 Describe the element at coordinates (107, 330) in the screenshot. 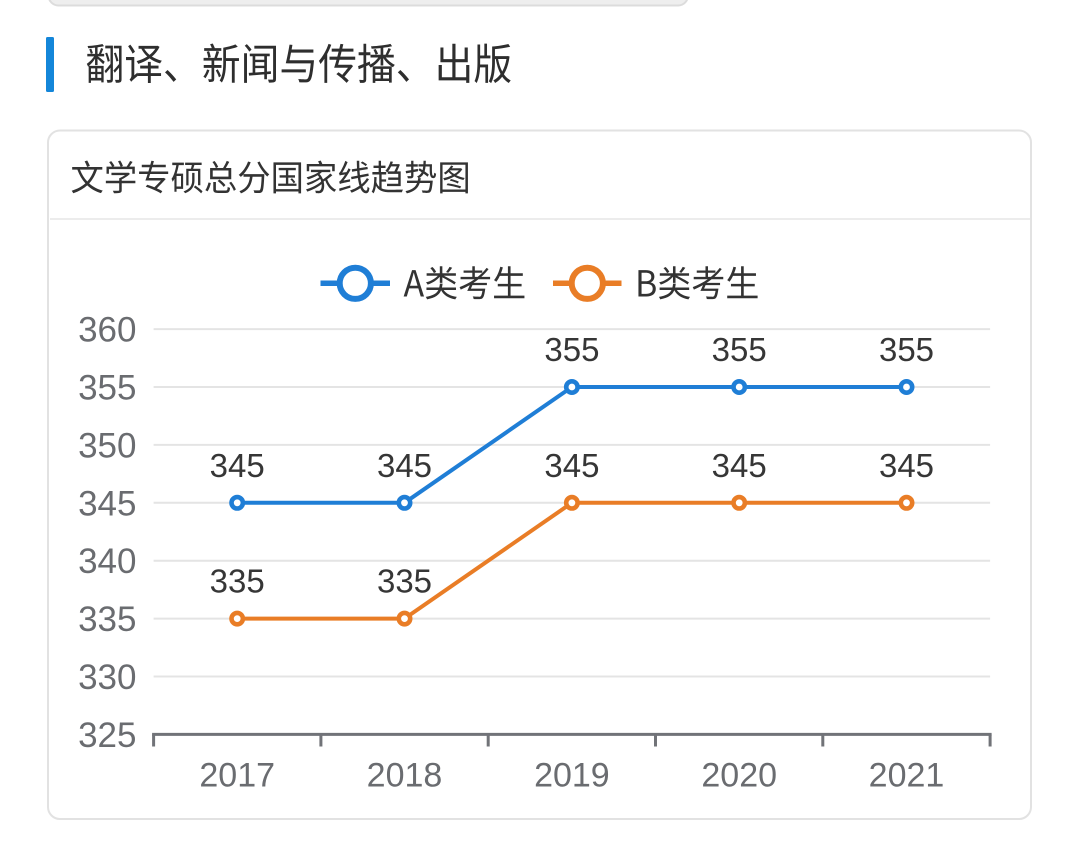

I see `svg-text: 360` at that location.